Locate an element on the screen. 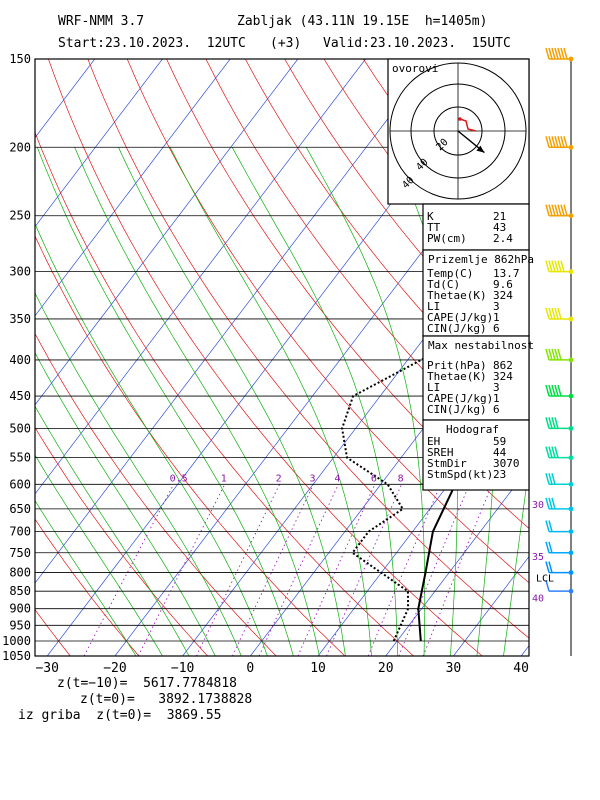 This screenshot has width=600, height=800. surface-panel-key: Temp(C) is located at coordinates (450, 273).